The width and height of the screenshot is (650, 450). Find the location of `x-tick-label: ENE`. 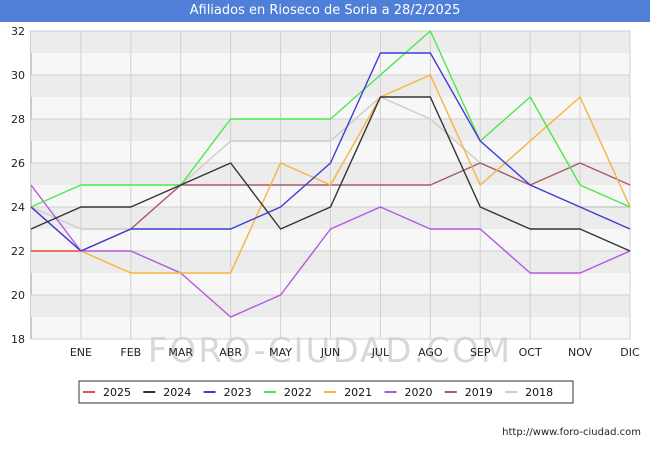

x-tick-label: ENE is located at coordinates (81, 352).